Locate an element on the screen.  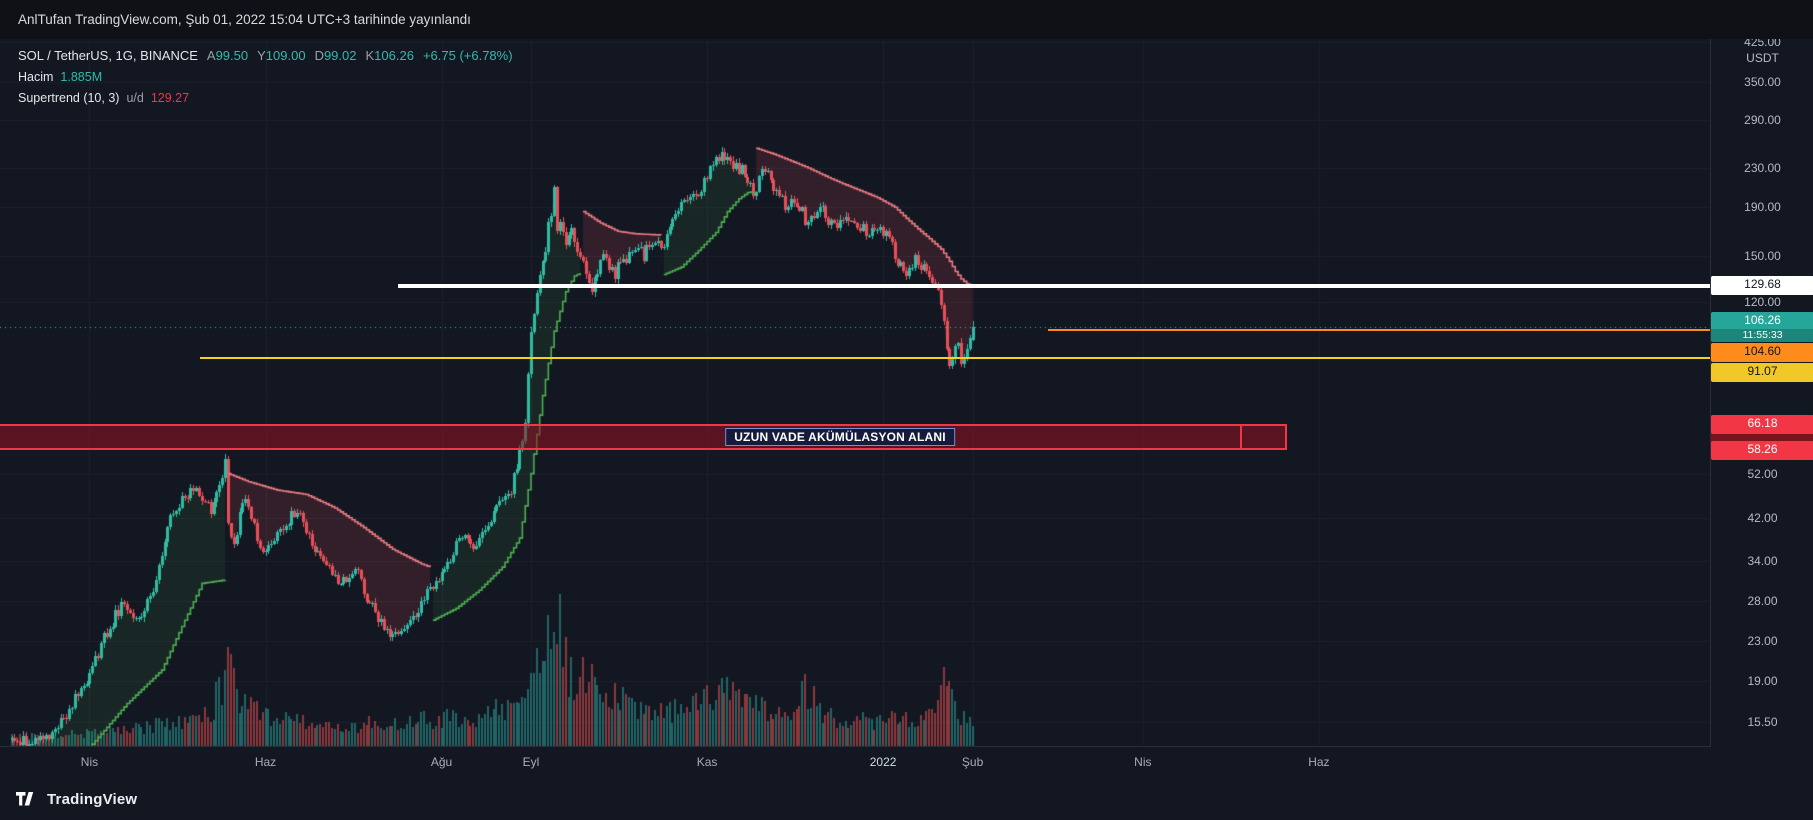
volume-value: 1.885M is located at coordinates (81, 76).